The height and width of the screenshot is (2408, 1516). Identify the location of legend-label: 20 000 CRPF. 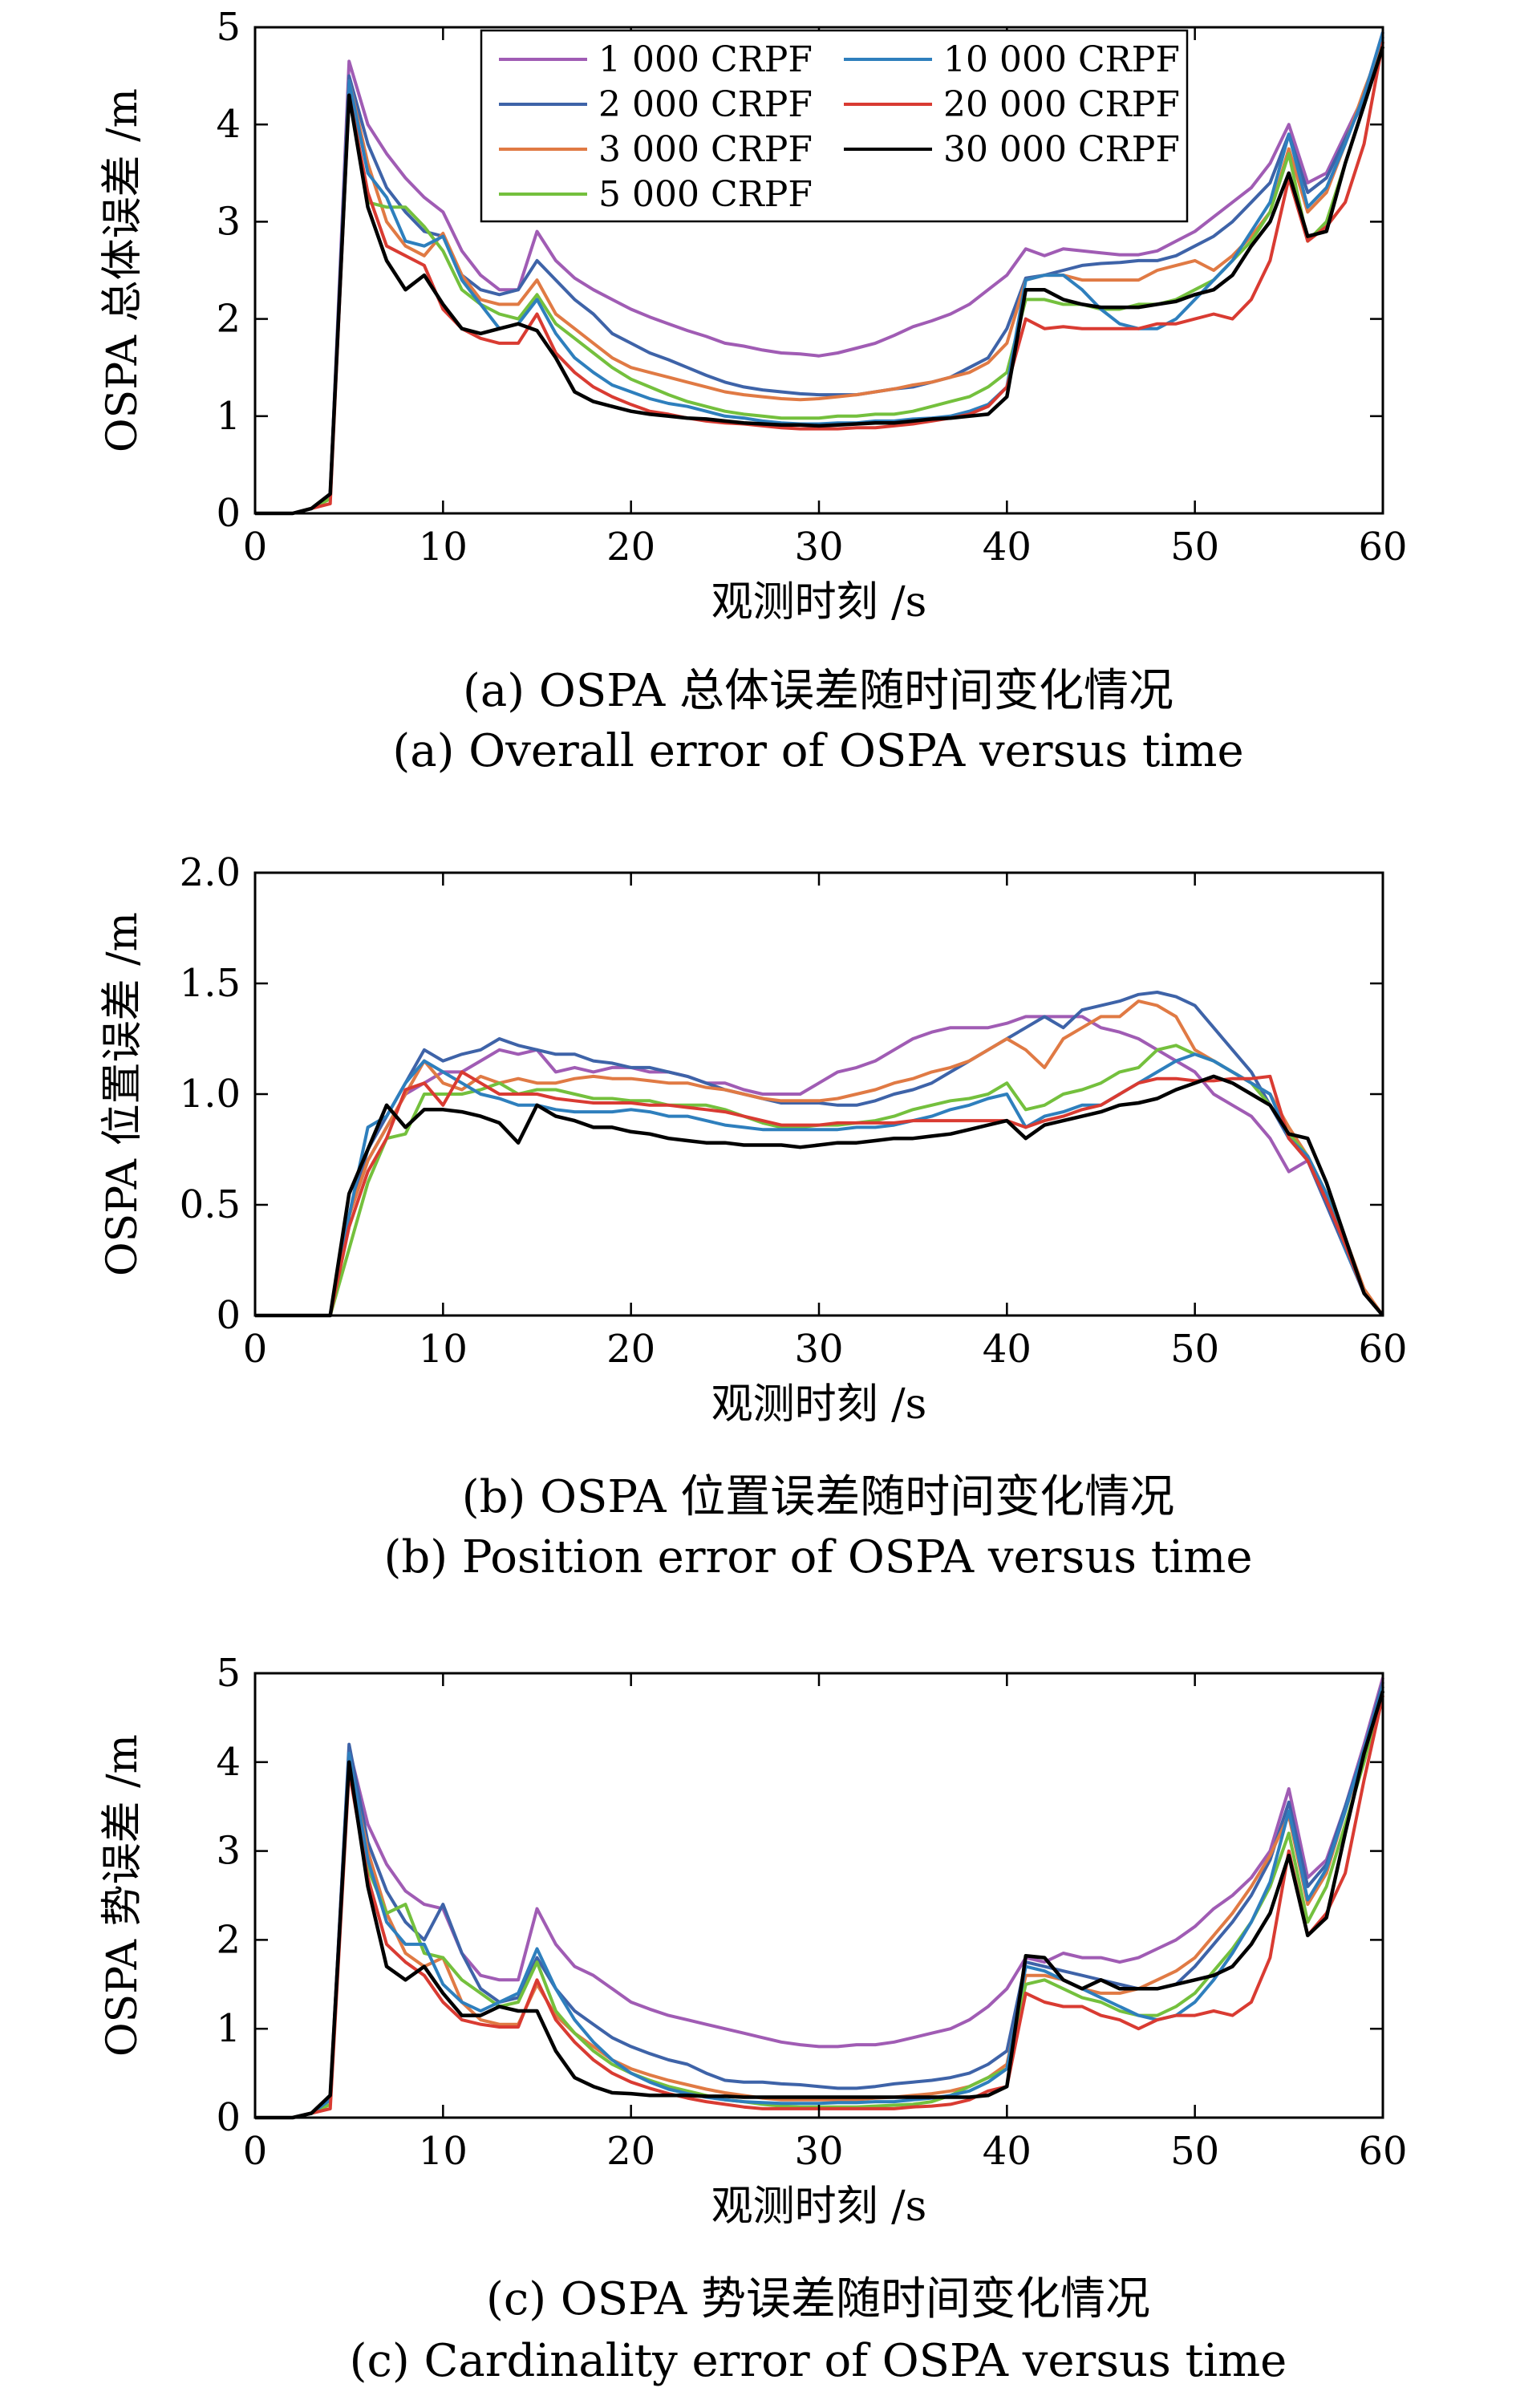
(1061, 105).